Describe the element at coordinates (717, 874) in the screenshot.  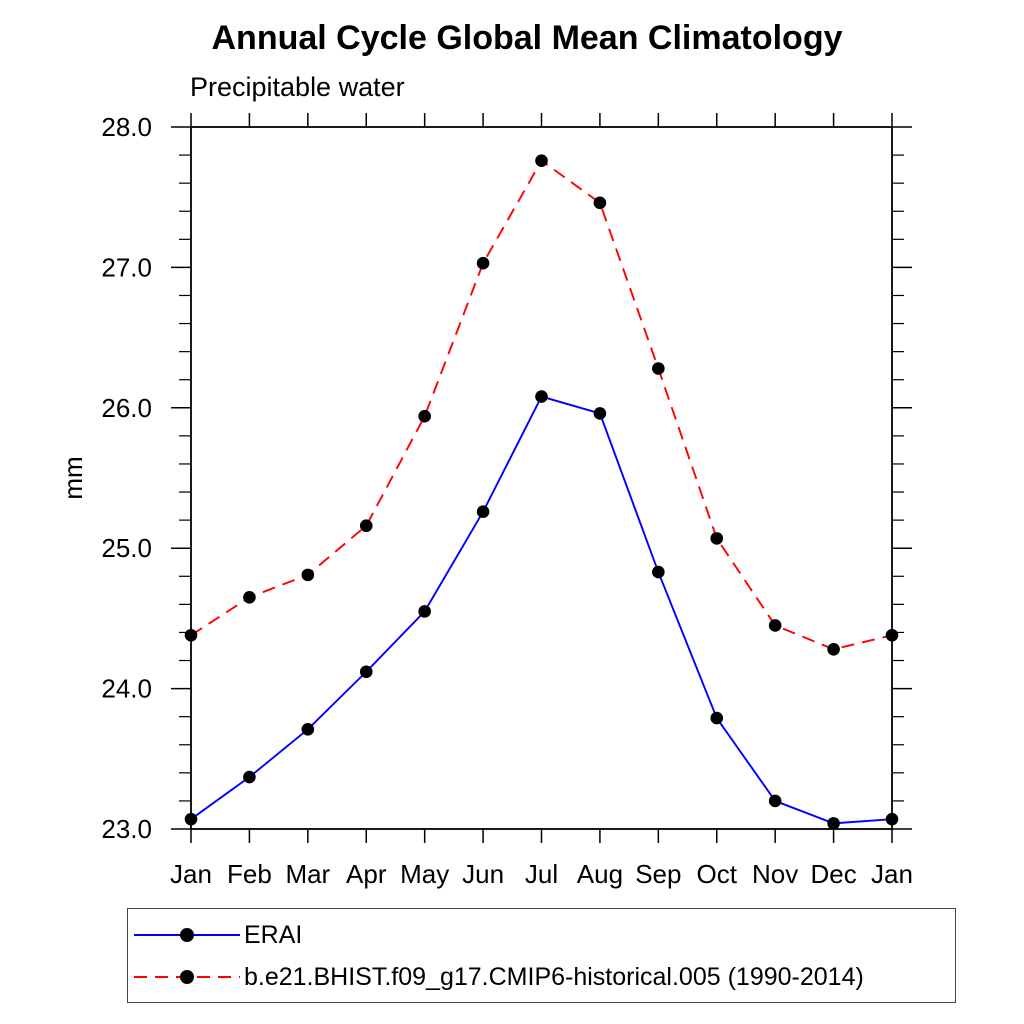
I see `x-tick-label: Oct` at that location.